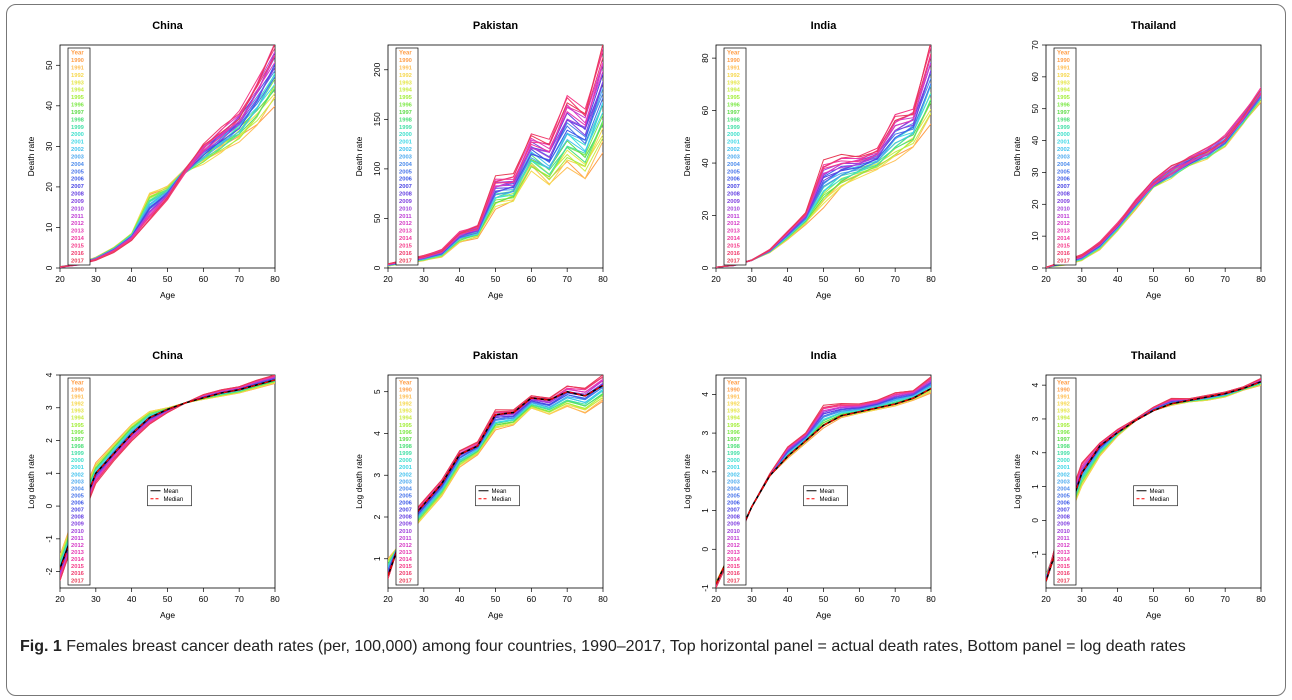 The width and height of the screenshot is (1292, 700). Describe the element at coordinates (495, 167) in the screenshot. I see `series-line-2012` at that location.